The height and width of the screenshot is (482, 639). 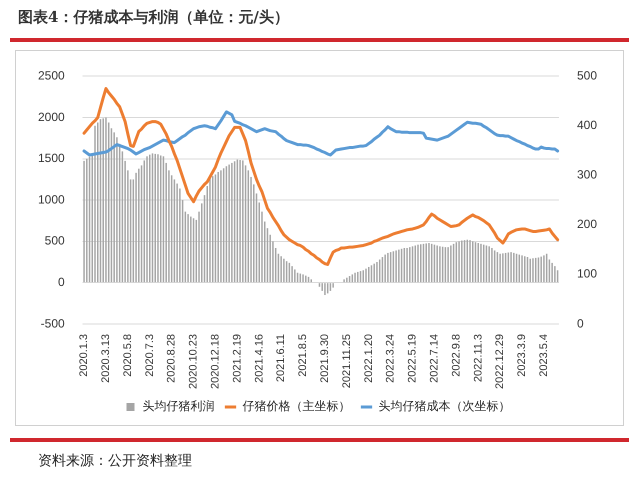 What do you see at coordinates (500, 362) in the screenshot?
I see `x-tick-label: 2022.12.29` at bounding box center [500, 362].